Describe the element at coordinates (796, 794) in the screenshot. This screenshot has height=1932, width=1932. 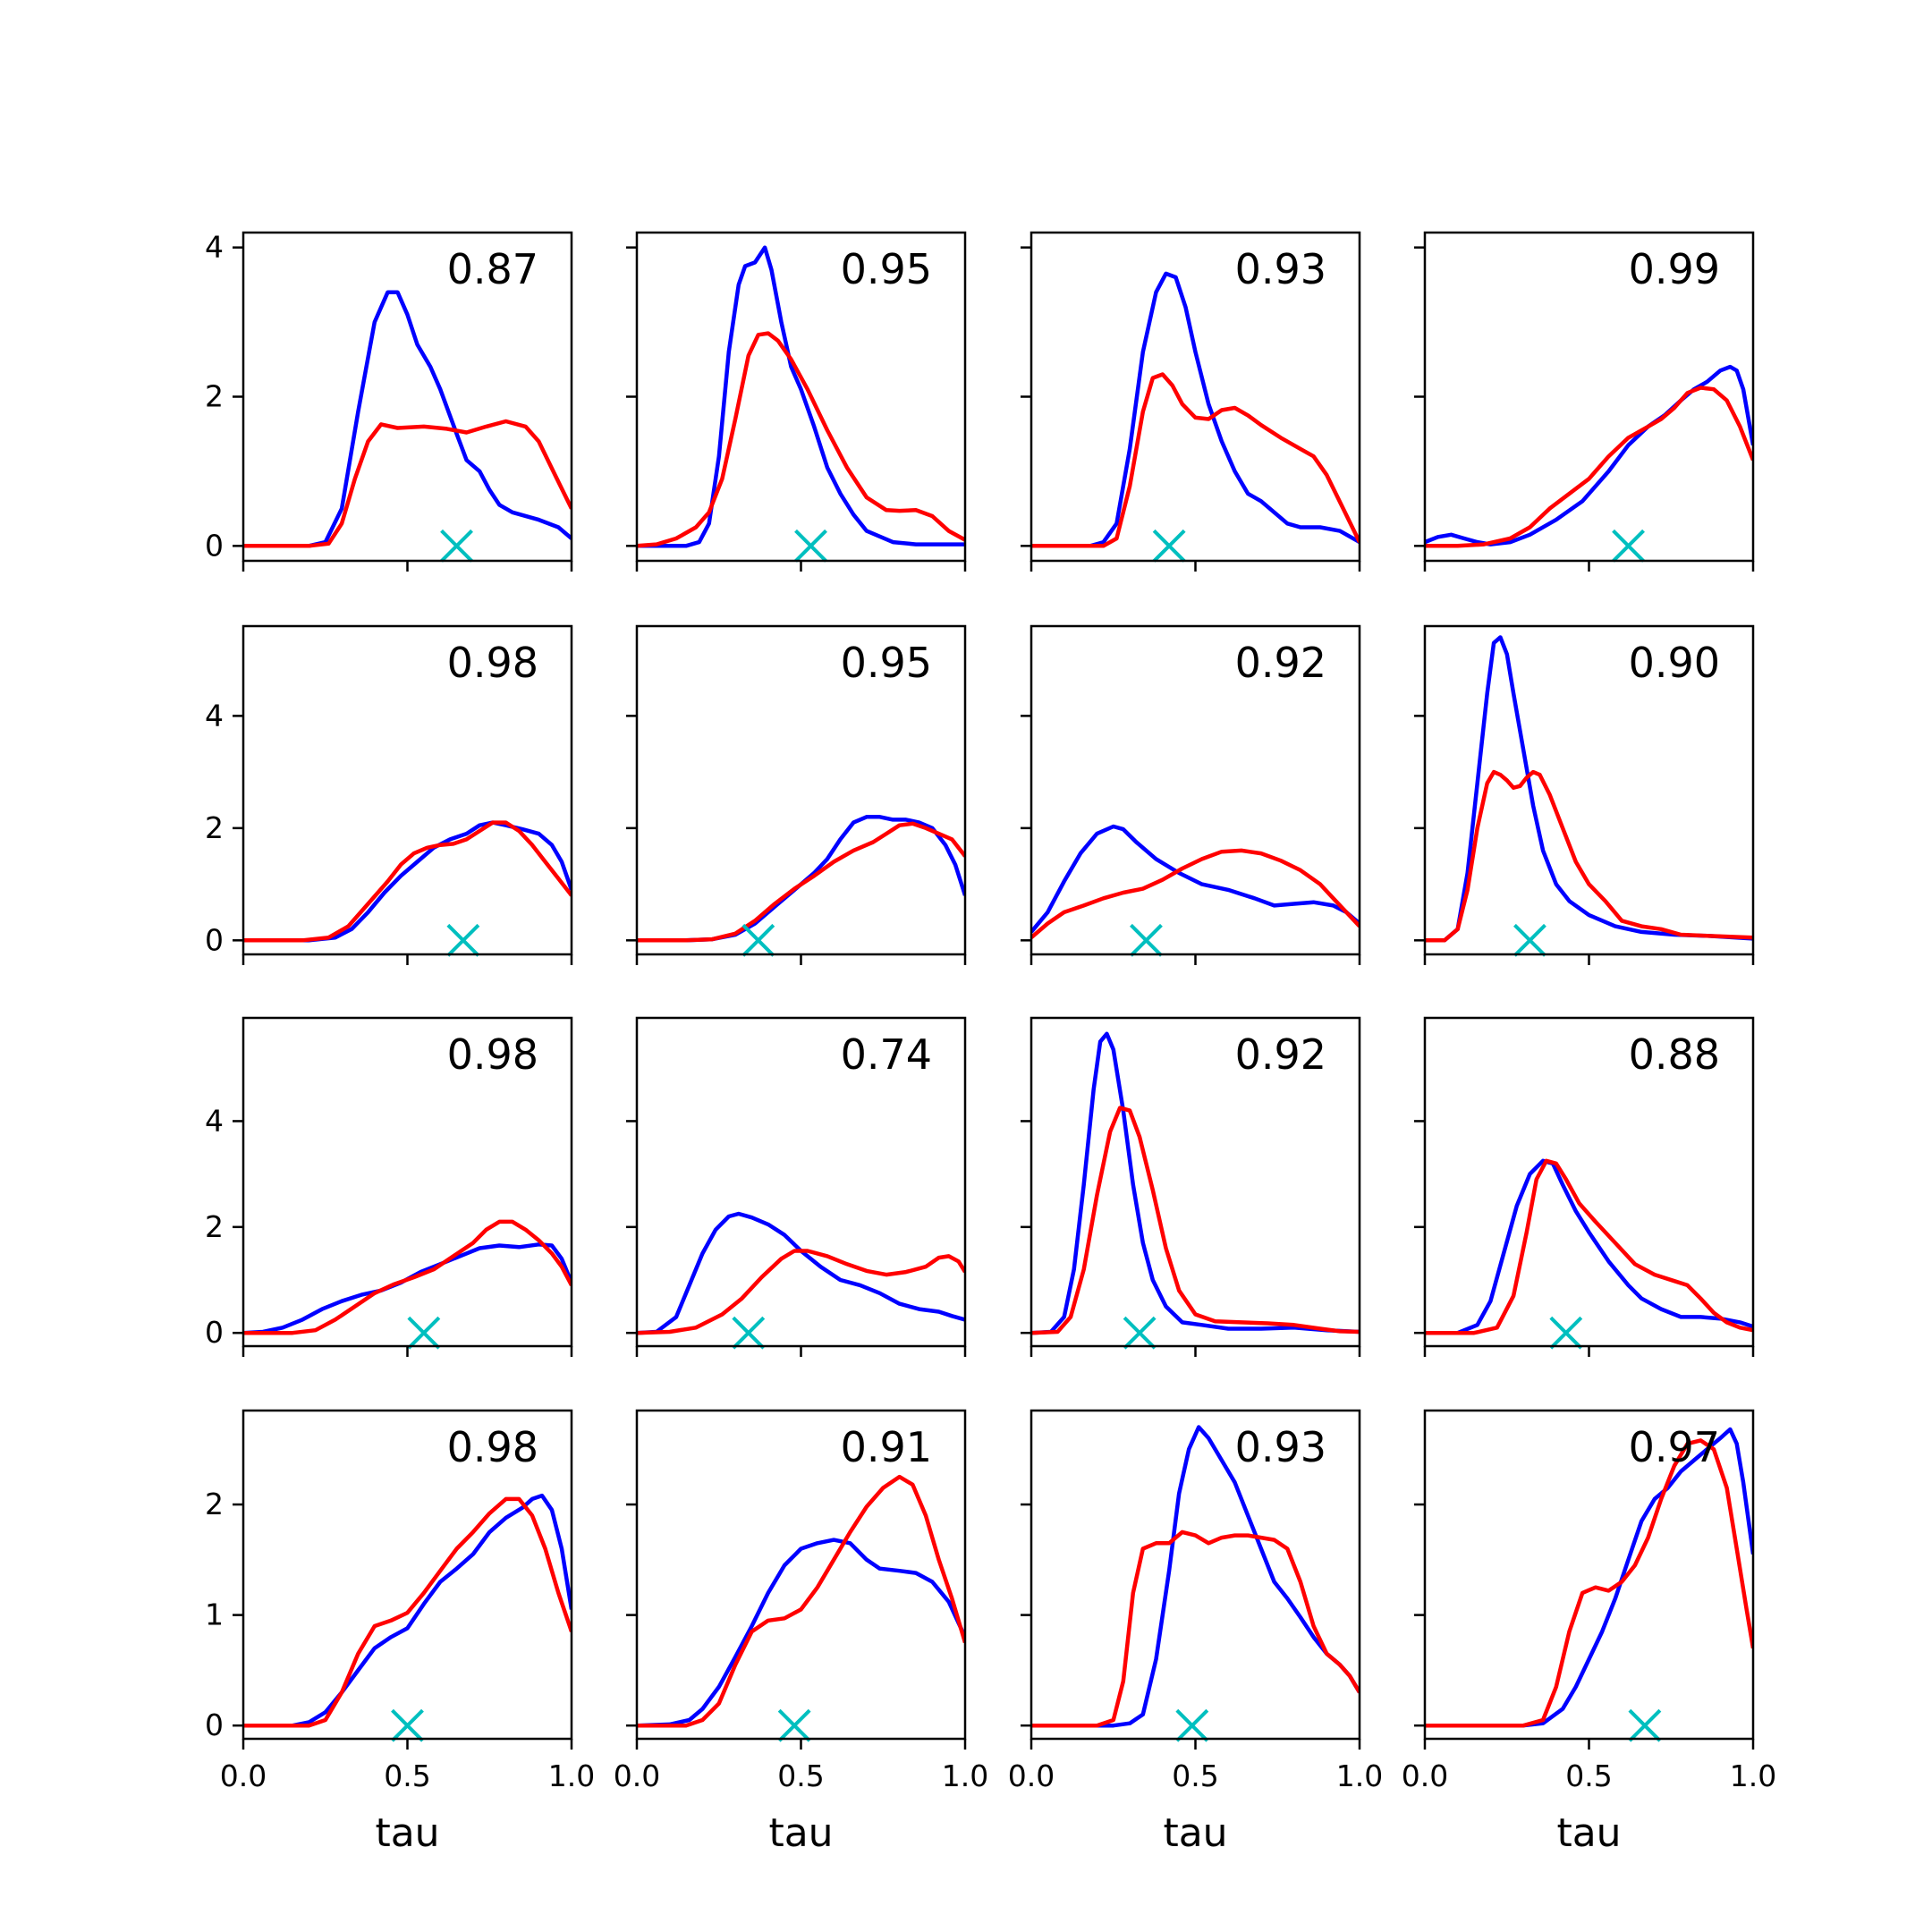
I see `panel-2-2: 0.95` at that location.